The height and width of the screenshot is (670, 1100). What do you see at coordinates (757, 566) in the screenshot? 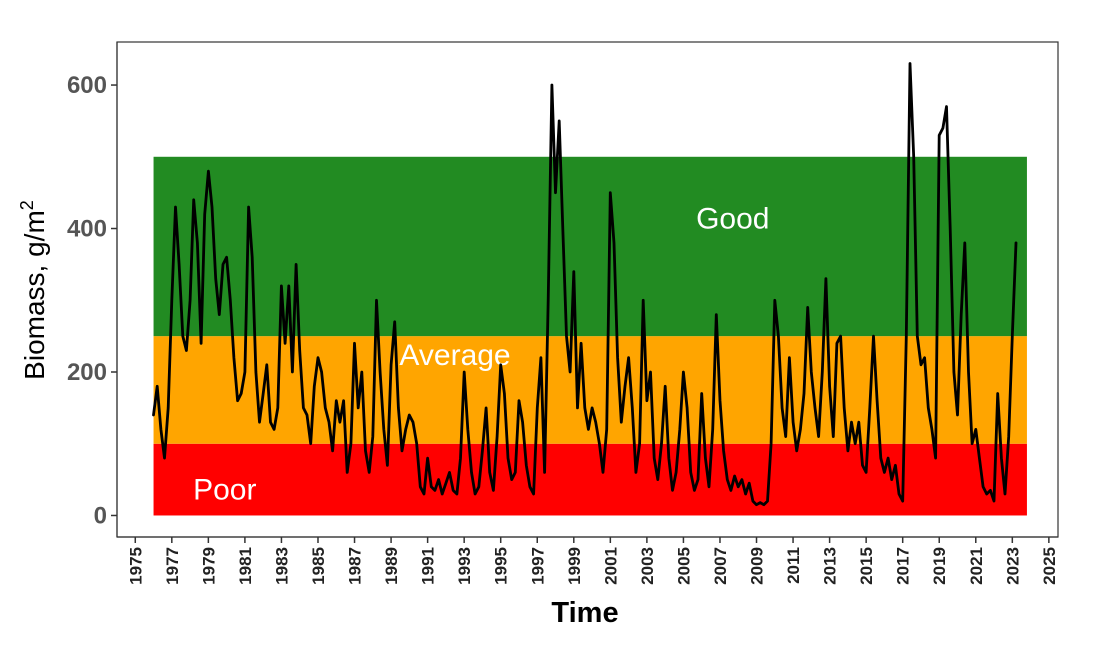
I see `x-tick-label: 2009` at bounding box center [757, 566].